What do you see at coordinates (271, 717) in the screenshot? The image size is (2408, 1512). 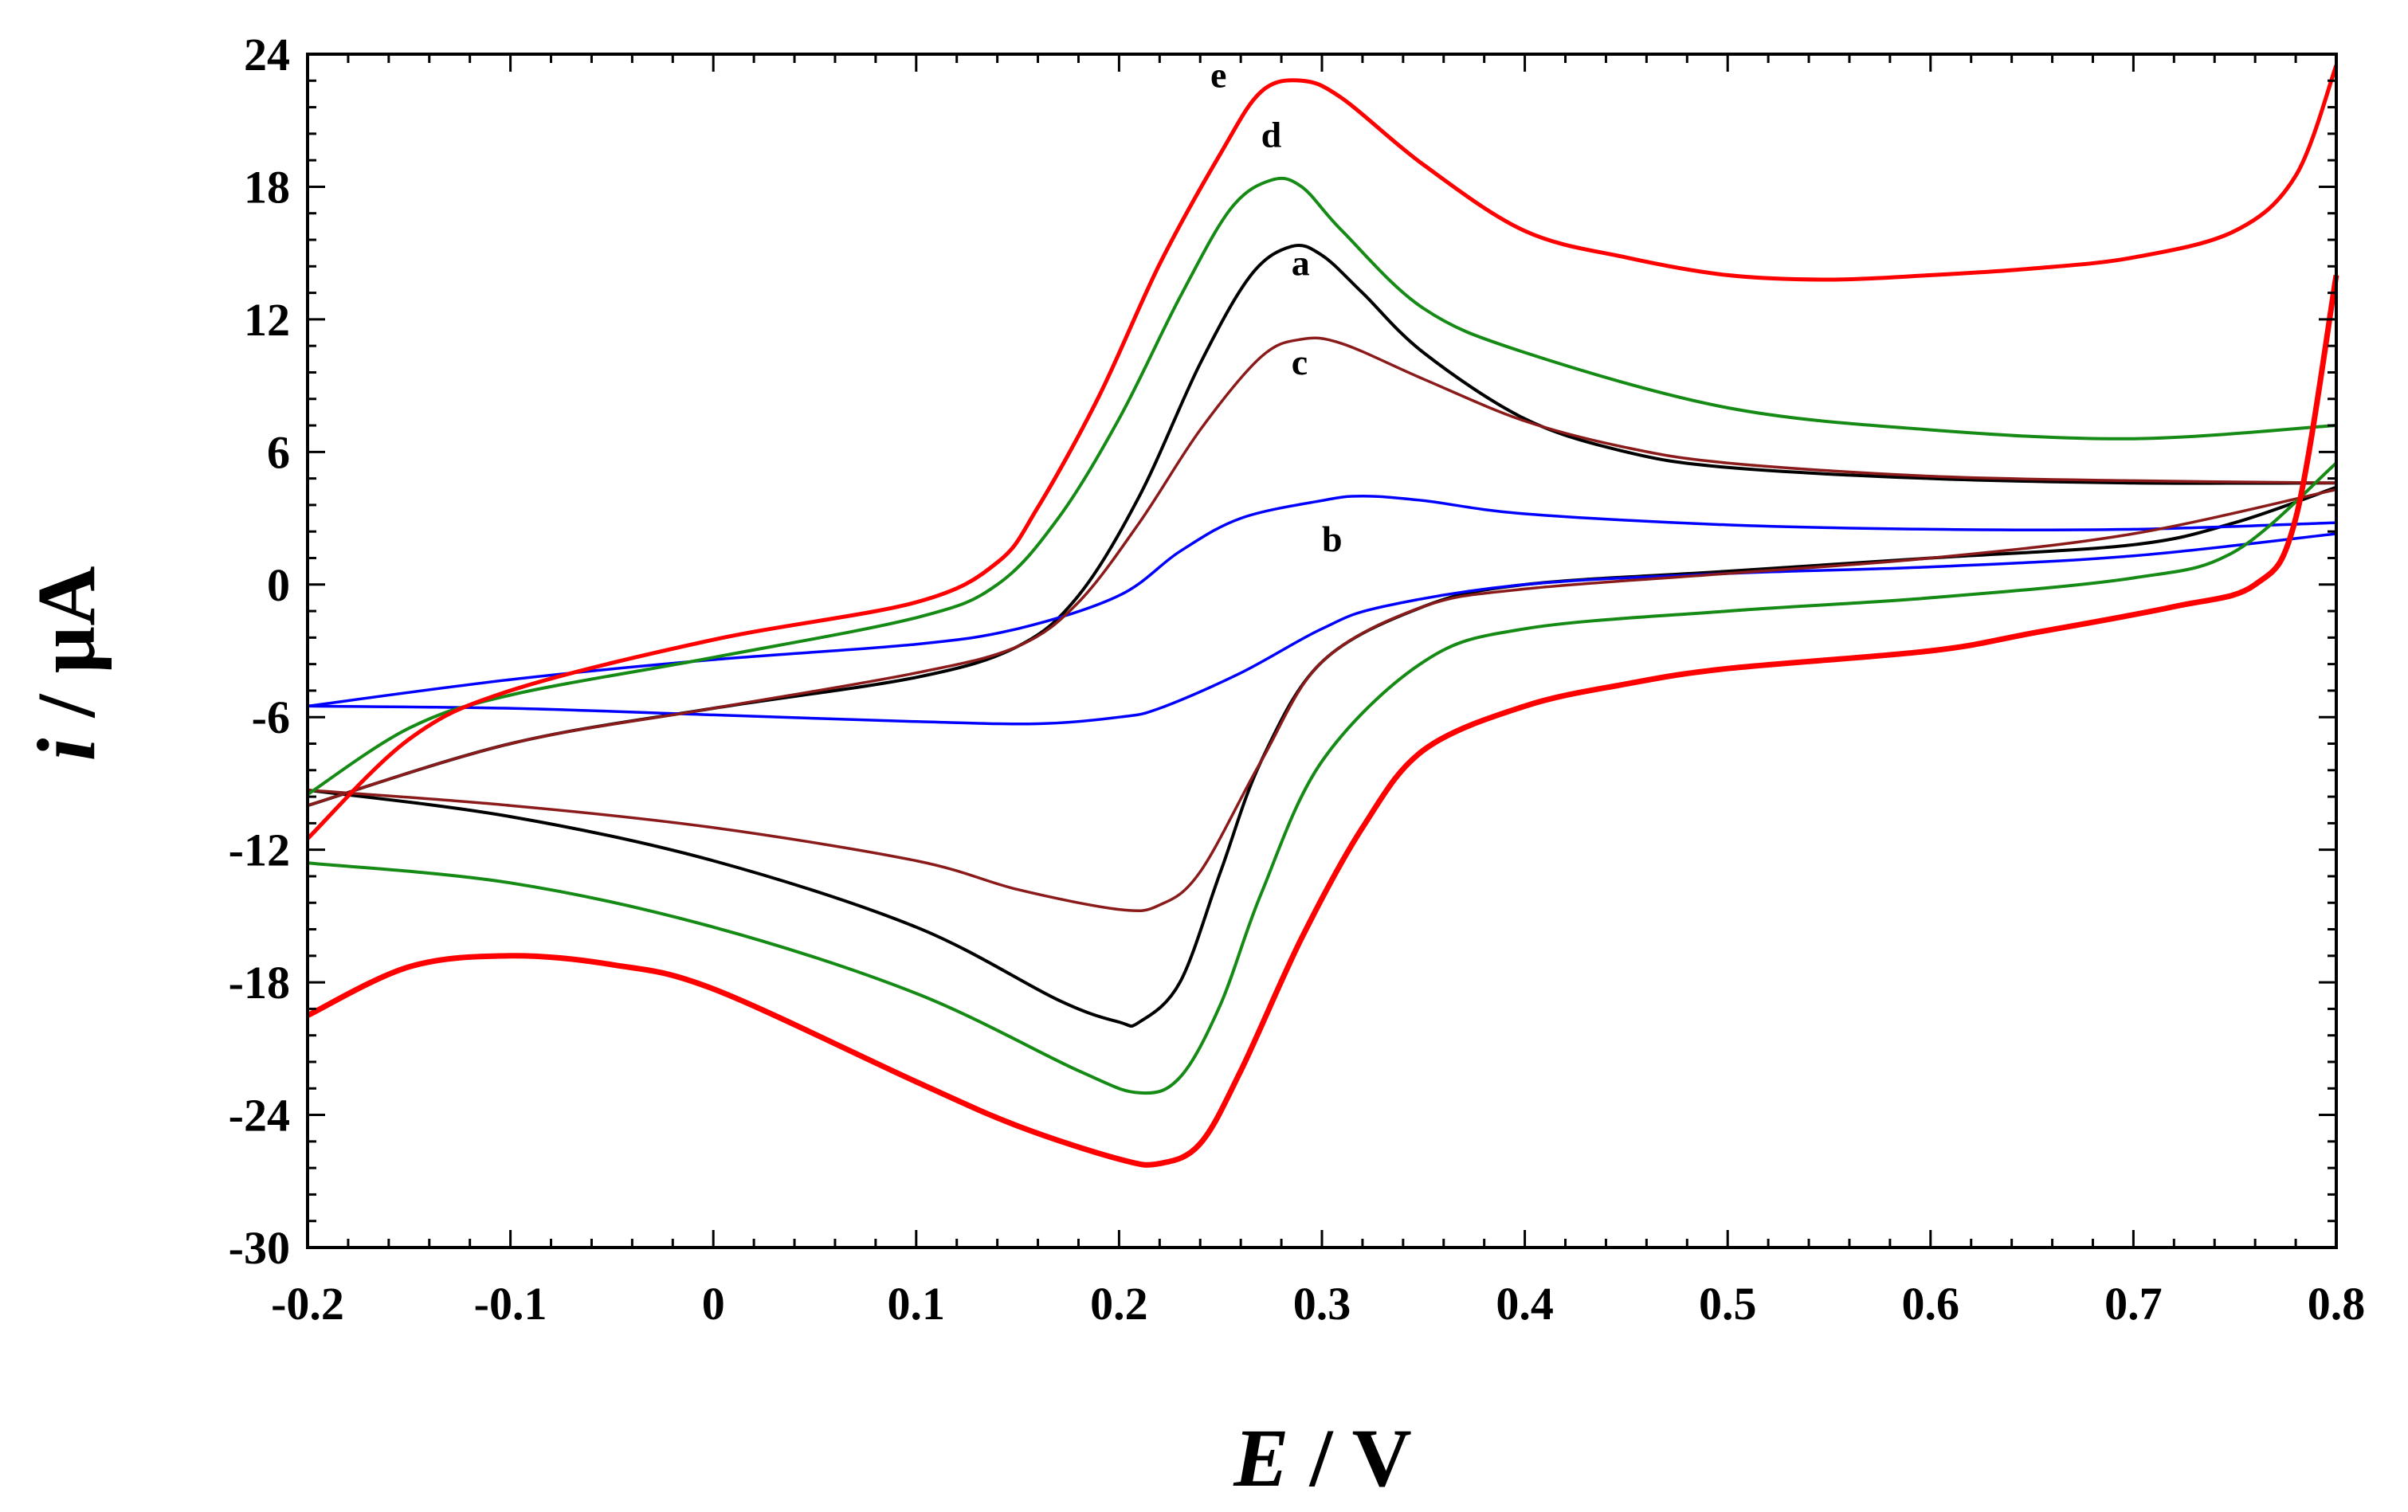 I see `y-tick-label: -6` at bounding box center [271, 717].